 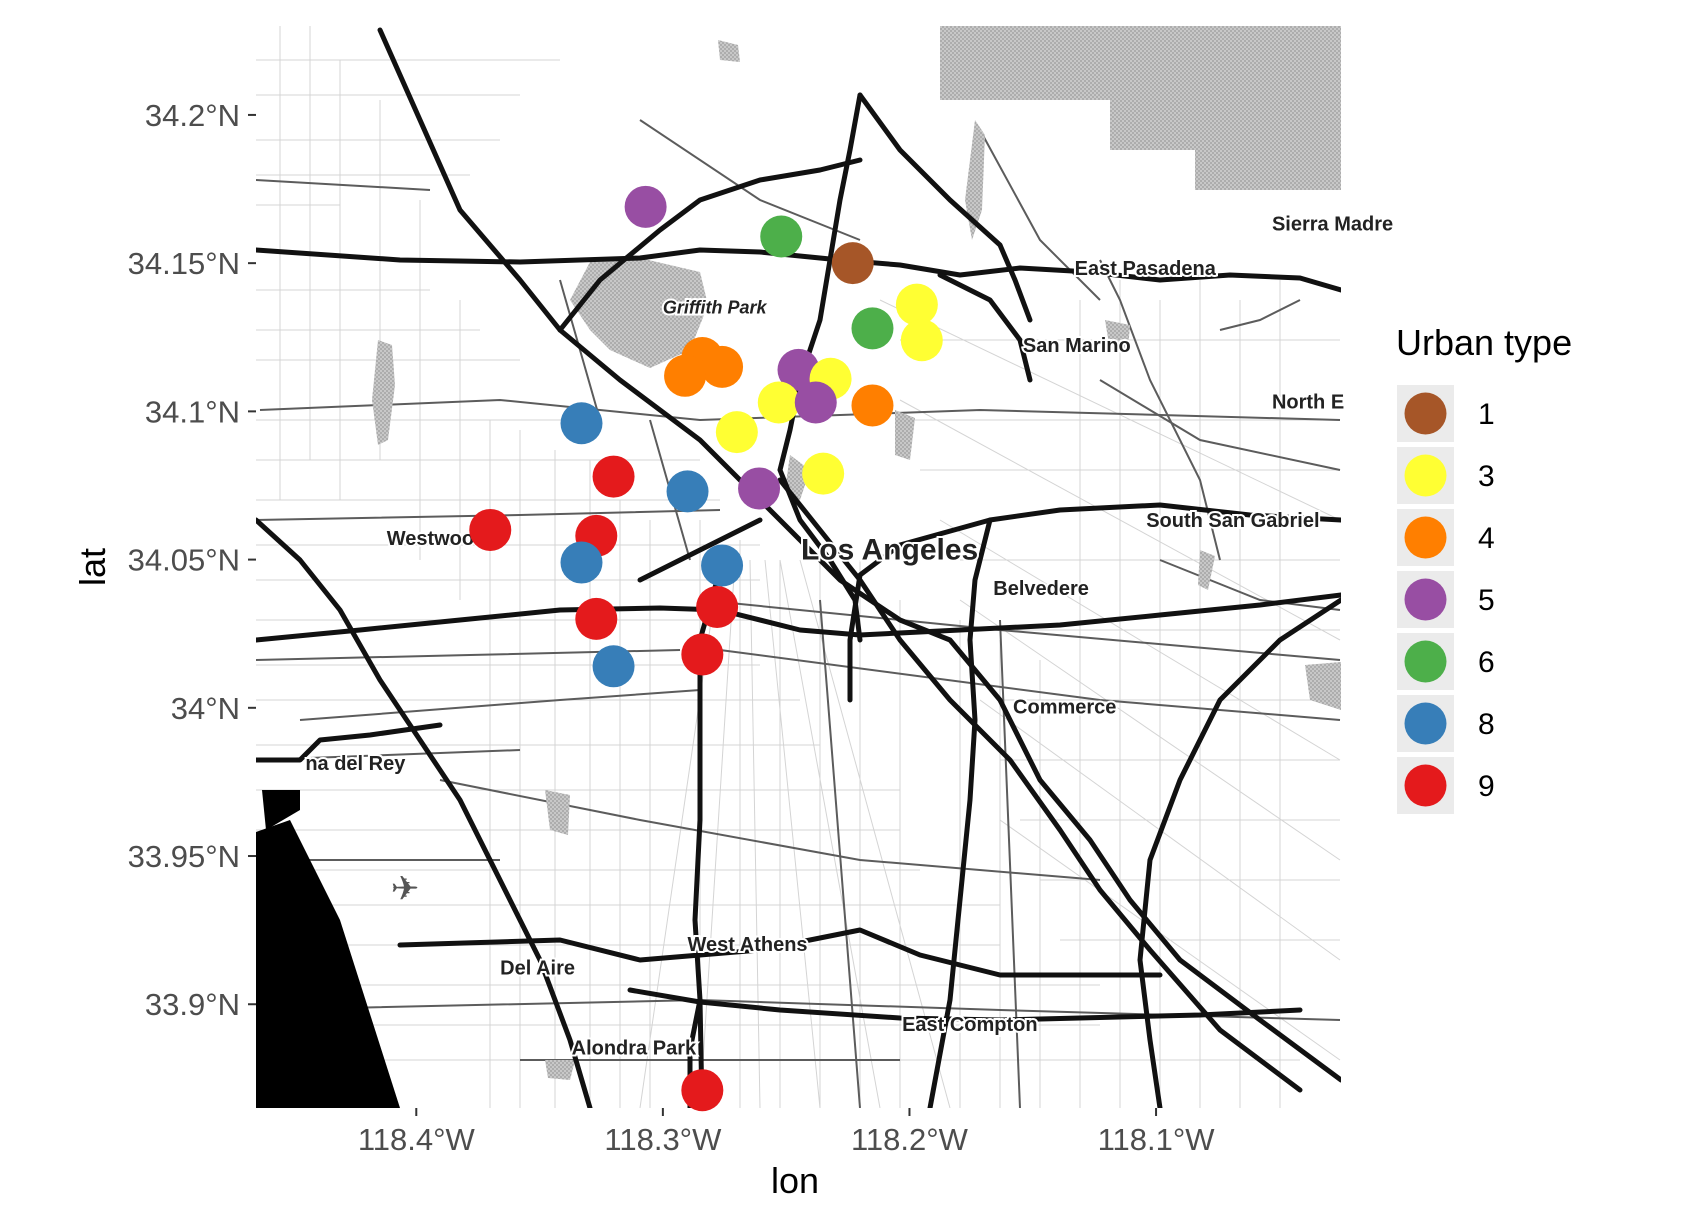 What do you see at coordinates (192, 1004) in the screenshot?
I see `y-tick-label: 33.9°N` at bounding box center [192, 1004].